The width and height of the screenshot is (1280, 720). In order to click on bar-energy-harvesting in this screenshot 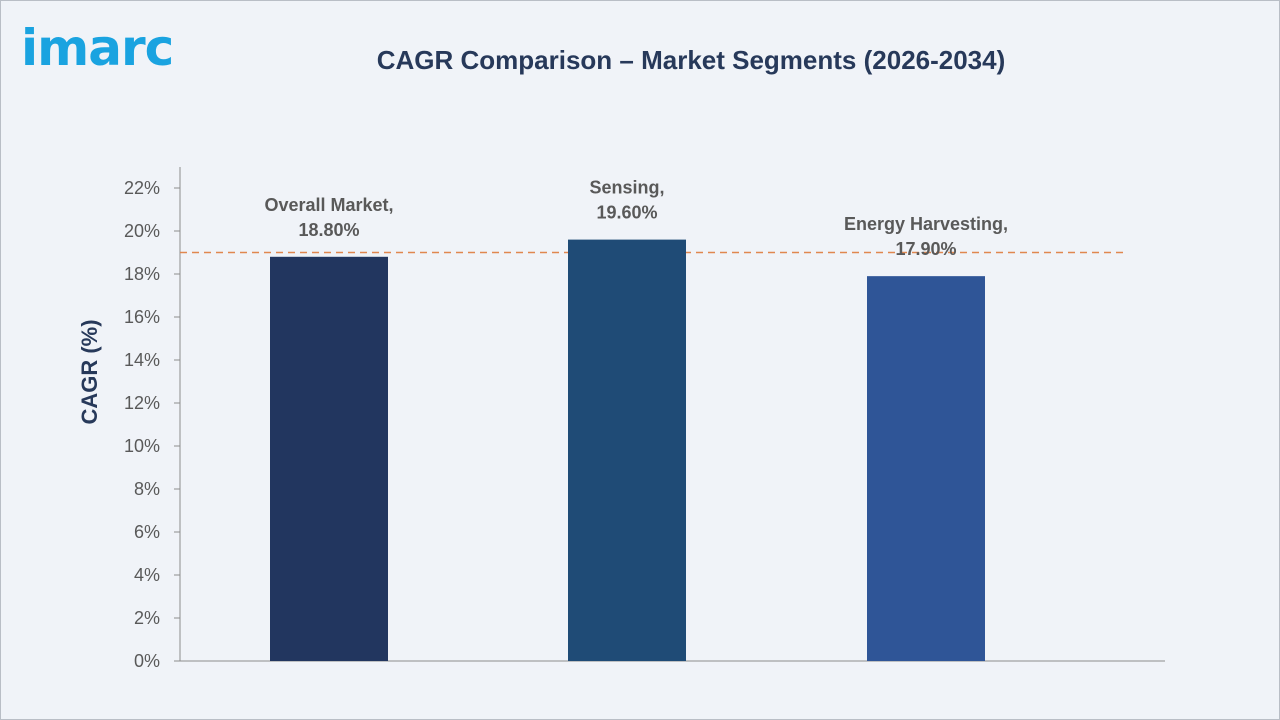, I will do `click(926, 468)`.